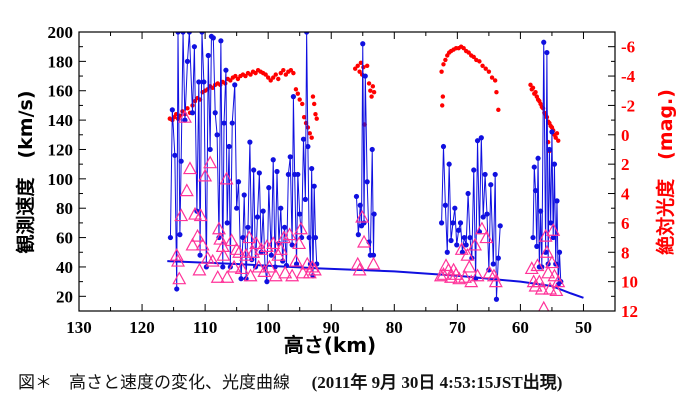  I want to click on x-tick-label: 90, so click(331, 327).